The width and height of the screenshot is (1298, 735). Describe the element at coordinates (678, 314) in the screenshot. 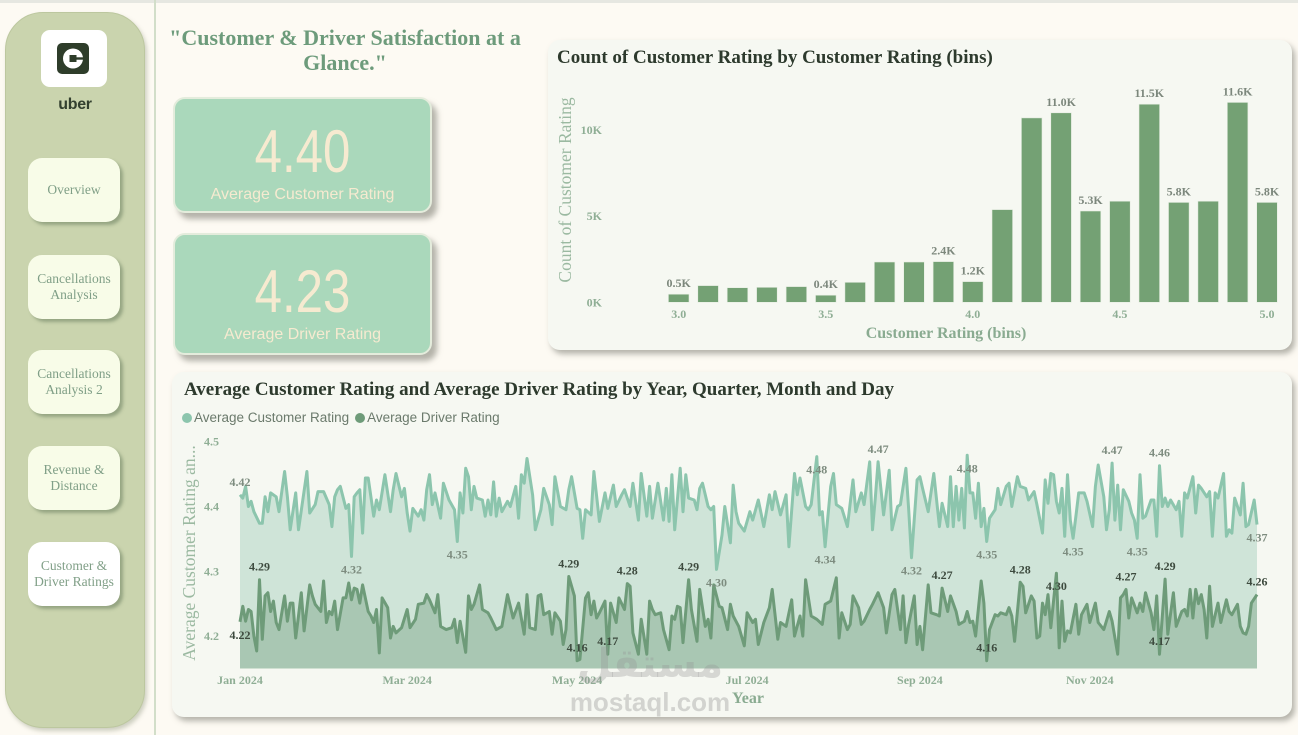

I see `x-tick-label: 3.0` at that location.